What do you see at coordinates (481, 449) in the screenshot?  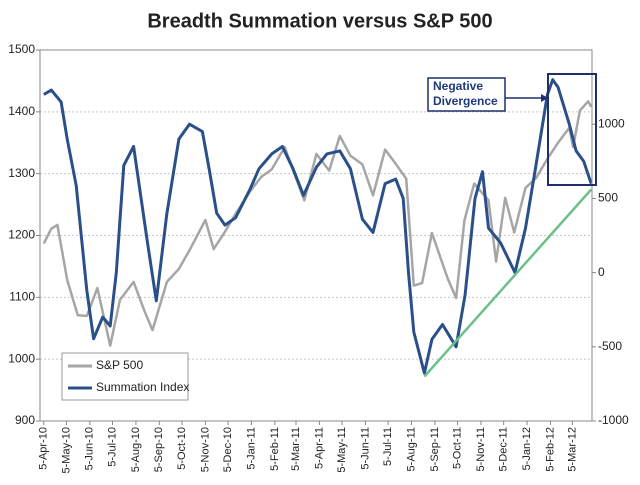 I see `x-tick-label: 5-Nov-11` at bounding box center [481, 449].